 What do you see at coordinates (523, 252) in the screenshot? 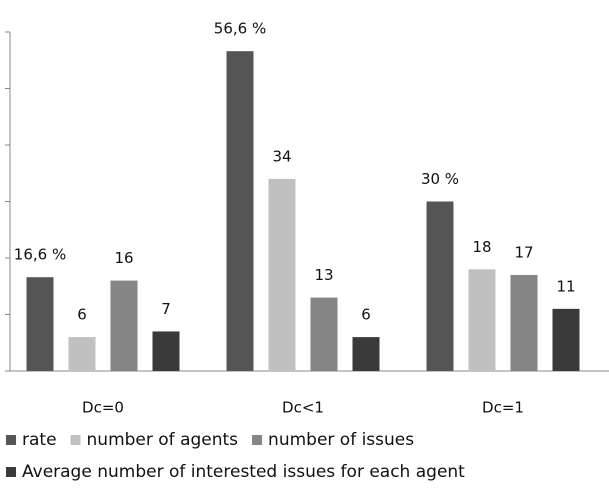
I see `data-label: 17` at bounding box center [523, 252].